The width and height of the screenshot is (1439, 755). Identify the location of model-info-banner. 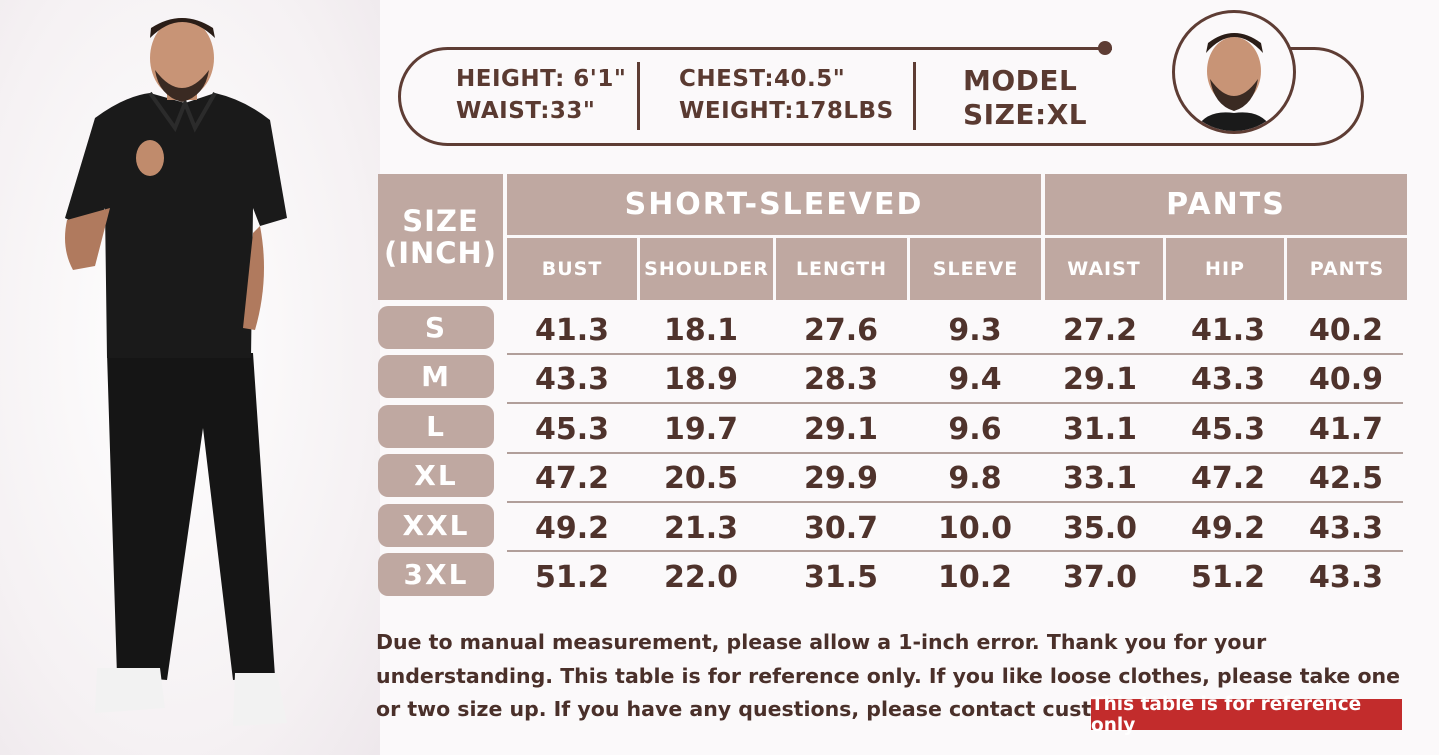
(881, 96).